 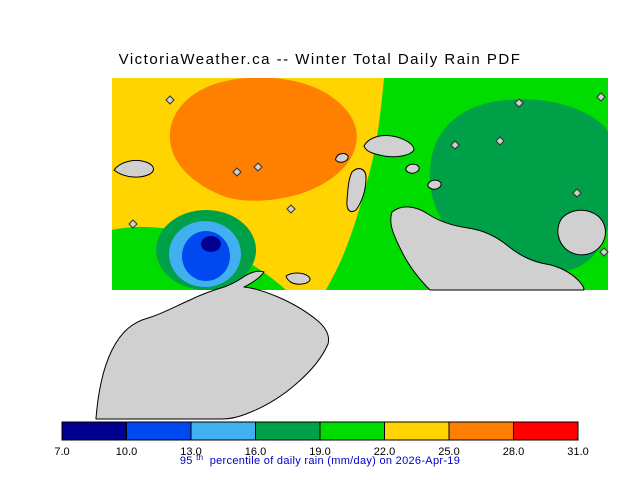 What do you see at coordinates (389, 146) in the screenshot?
I see `island-horizontal-centre` at bounding box center [389, 146].